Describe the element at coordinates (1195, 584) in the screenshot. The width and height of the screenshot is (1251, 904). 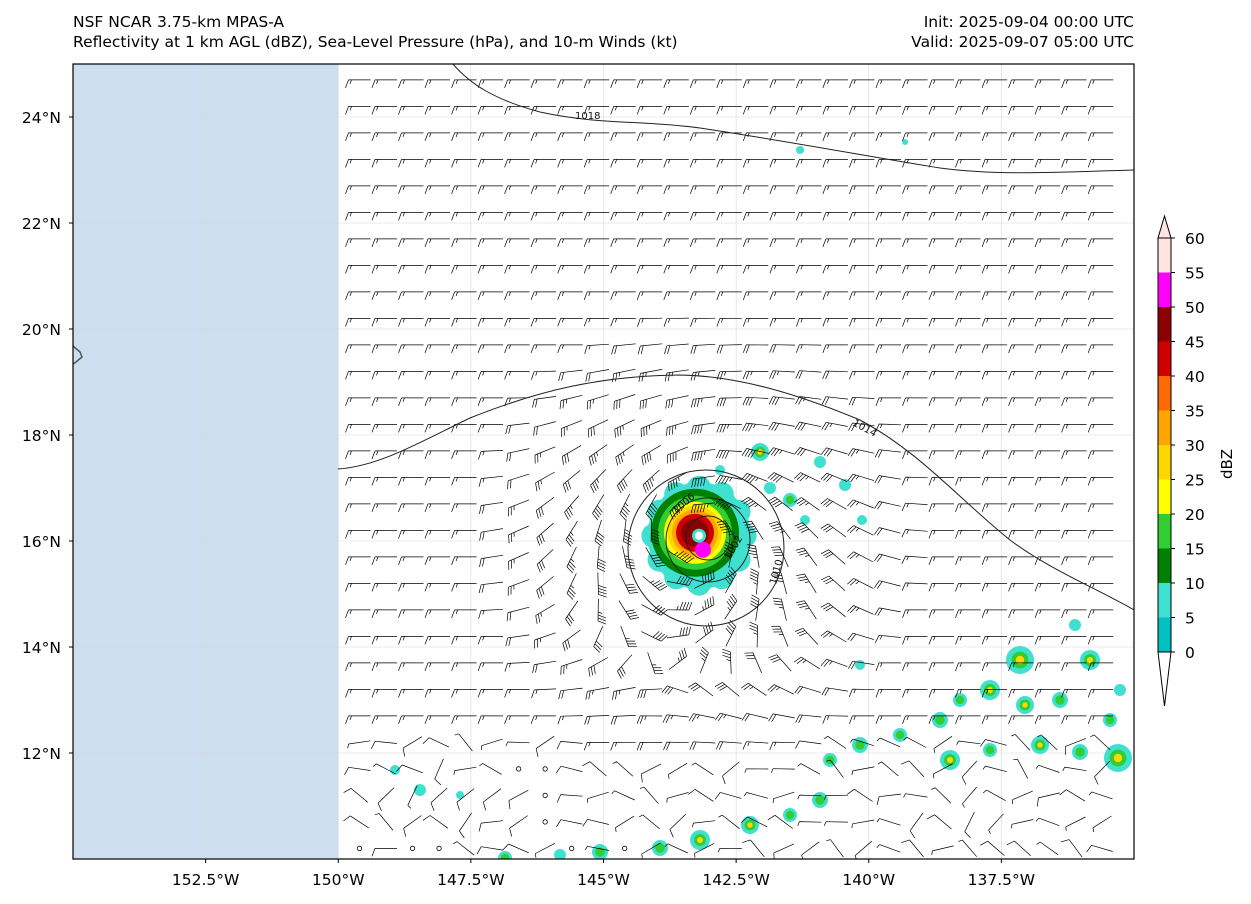
I see `colorbar-tick-label: 10` at that location.